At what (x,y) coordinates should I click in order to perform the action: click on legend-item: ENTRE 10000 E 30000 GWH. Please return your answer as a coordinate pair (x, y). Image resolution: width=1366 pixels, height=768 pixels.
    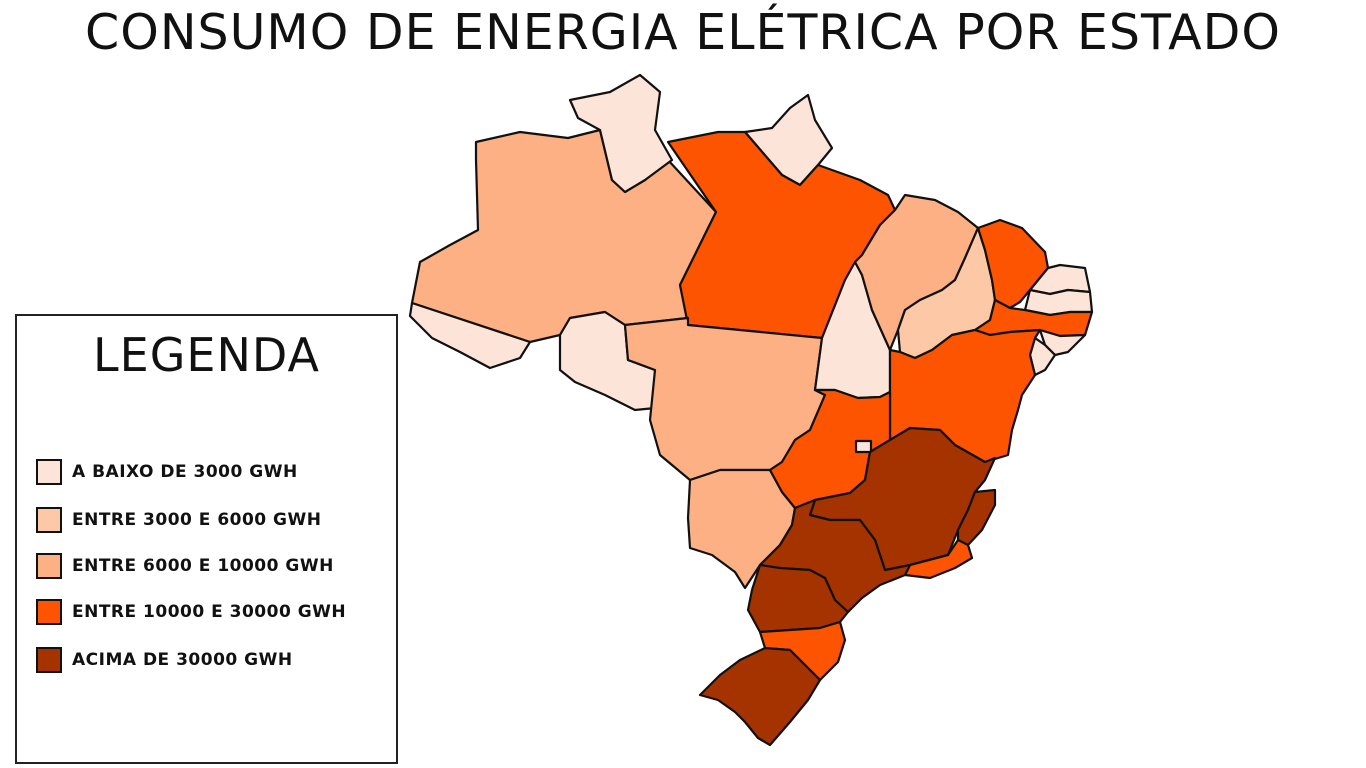
    Looking at the image, I should click on (191, 612).